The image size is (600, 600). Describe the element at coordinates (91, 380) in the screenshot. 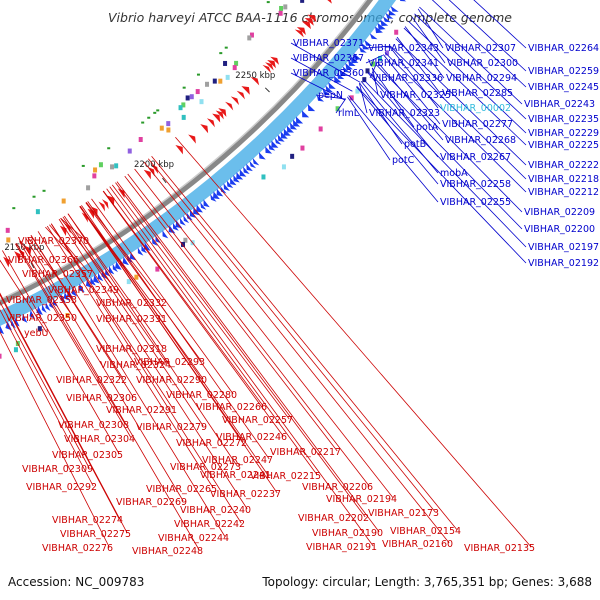

I see `reverse-gene-label: VIBHAR_02322` at that location.